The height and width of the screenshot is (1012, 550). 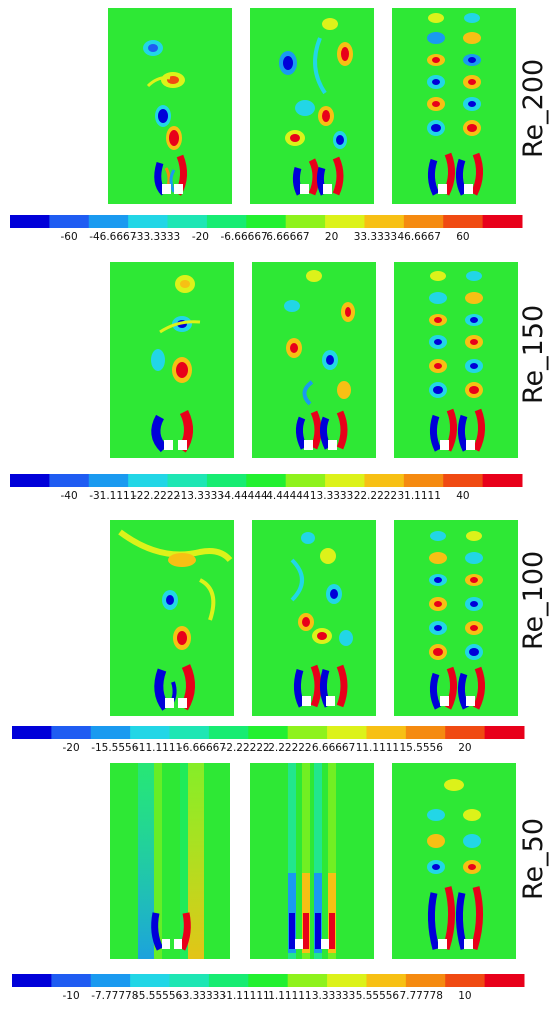 I want to click on colorbar-tick-label: 15.5556, so click(x=421, y=748).